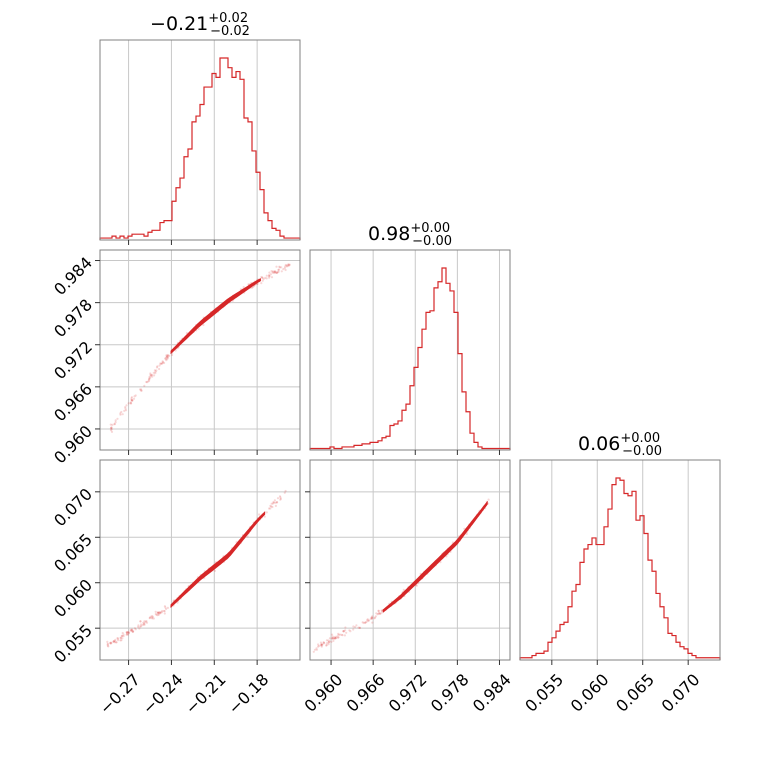 The image size is (760, 760). Describe the element at coordinates (179, 24) in the screenshot. I see `title-value: −0.21` at that location.